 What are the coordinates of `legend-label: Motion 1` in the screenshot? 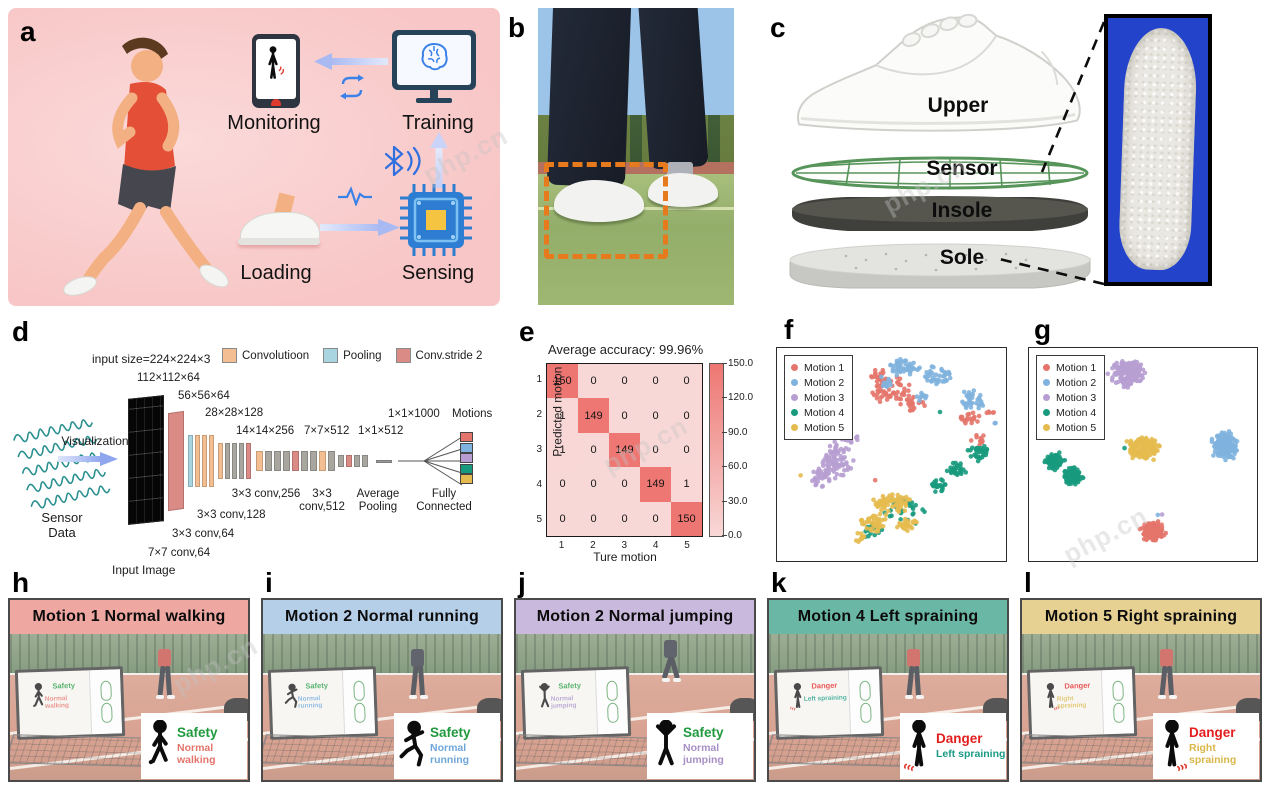 It's located at (824, 367).